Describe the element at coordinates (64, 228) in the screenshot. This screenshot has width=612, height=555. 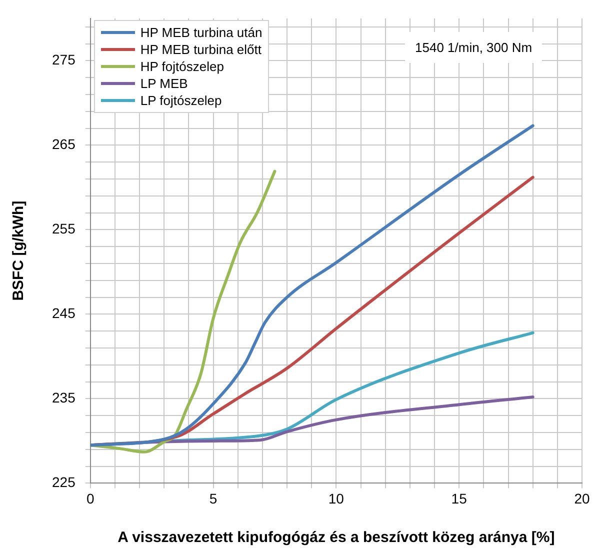
I see `y-tick-label: 255` at that location.